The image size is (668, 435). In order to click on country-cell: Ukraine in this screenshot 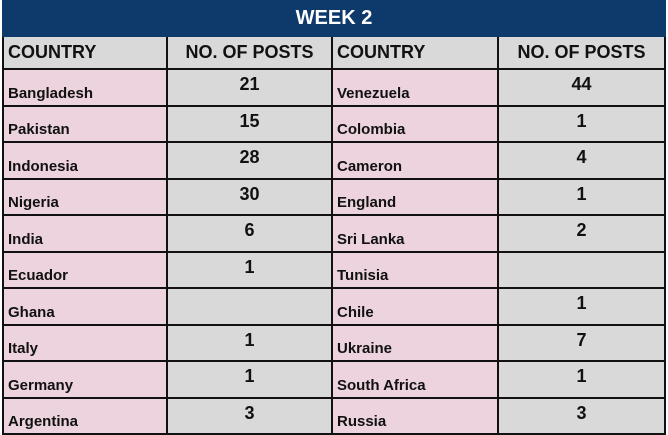, I will do `click(415, 342)`.